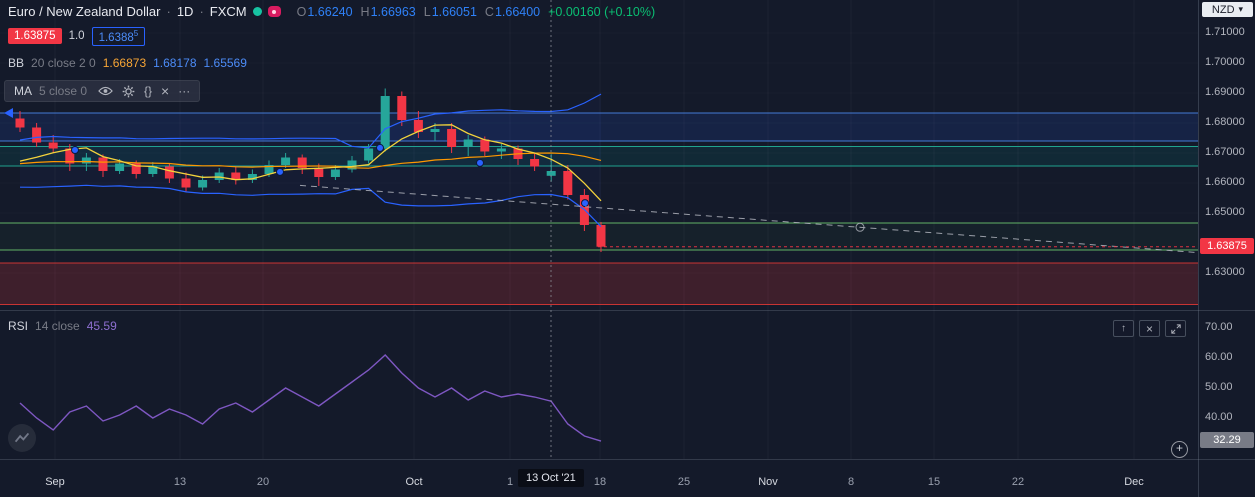 This screenshot has height=497, width=1255. I want to click on rsi-axis-label: 60.00, so click(1219, 357).